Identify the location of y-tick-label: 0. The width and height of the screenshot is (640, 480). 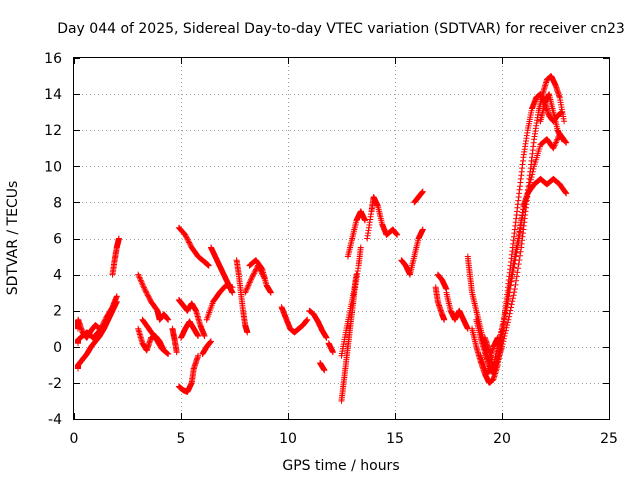
(57, 348).